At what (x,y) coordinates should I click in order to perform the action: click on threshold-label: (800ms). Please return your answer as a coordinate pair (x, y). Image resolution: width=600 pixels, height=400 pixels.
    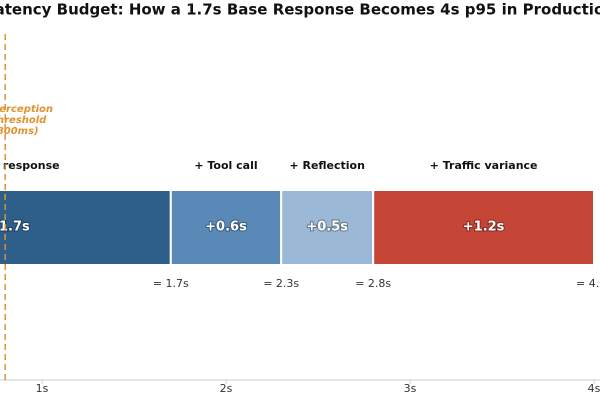
    Looking at the image, I should click on (19, 131).